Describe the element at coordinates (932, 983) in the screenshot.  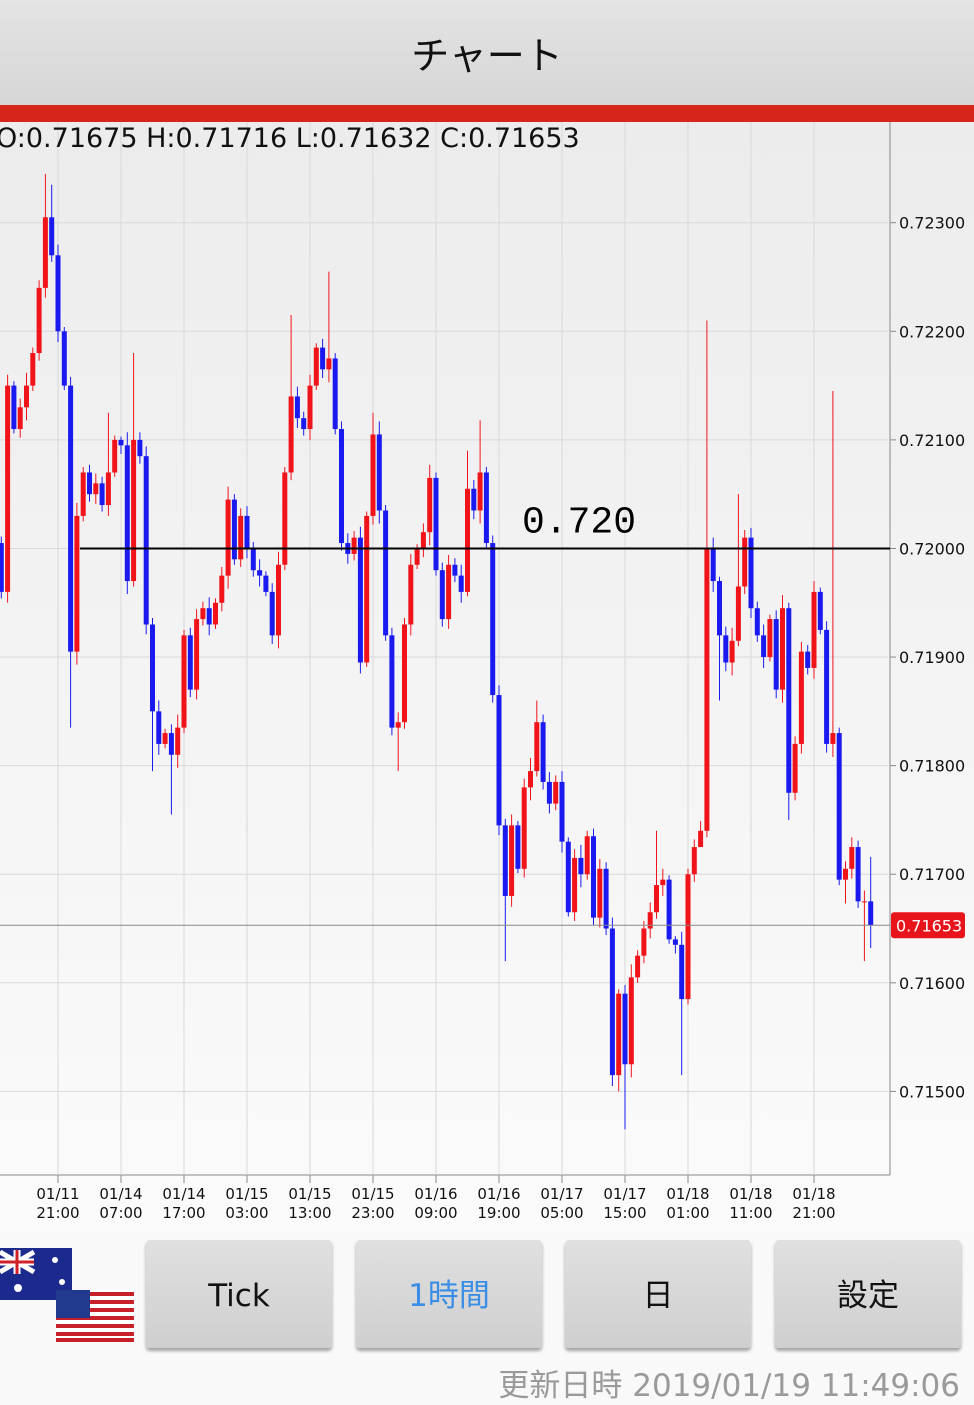
I see `y-tick-label: 0.71600` at that location.